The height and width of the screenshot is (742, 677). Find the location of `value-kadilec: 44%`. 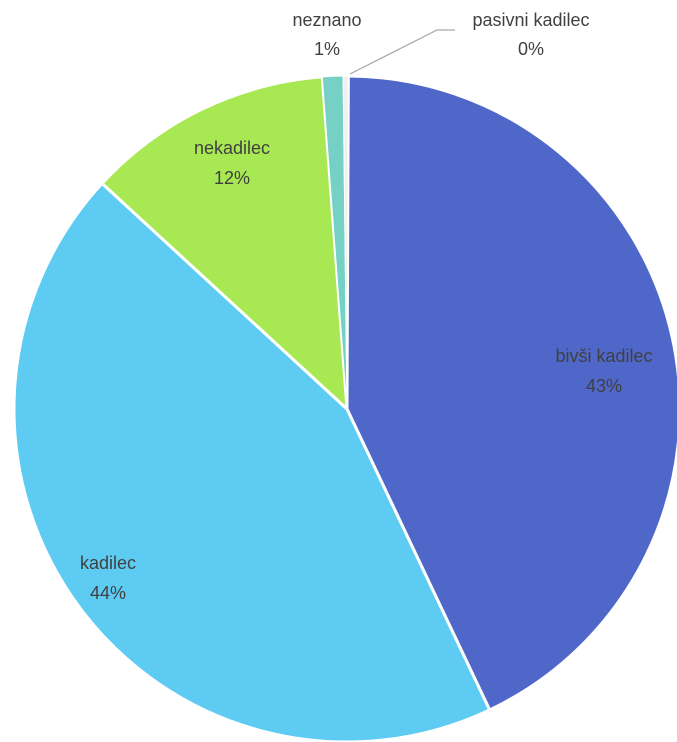

value-kadilec: 44% is located at coordinates (108, 593).